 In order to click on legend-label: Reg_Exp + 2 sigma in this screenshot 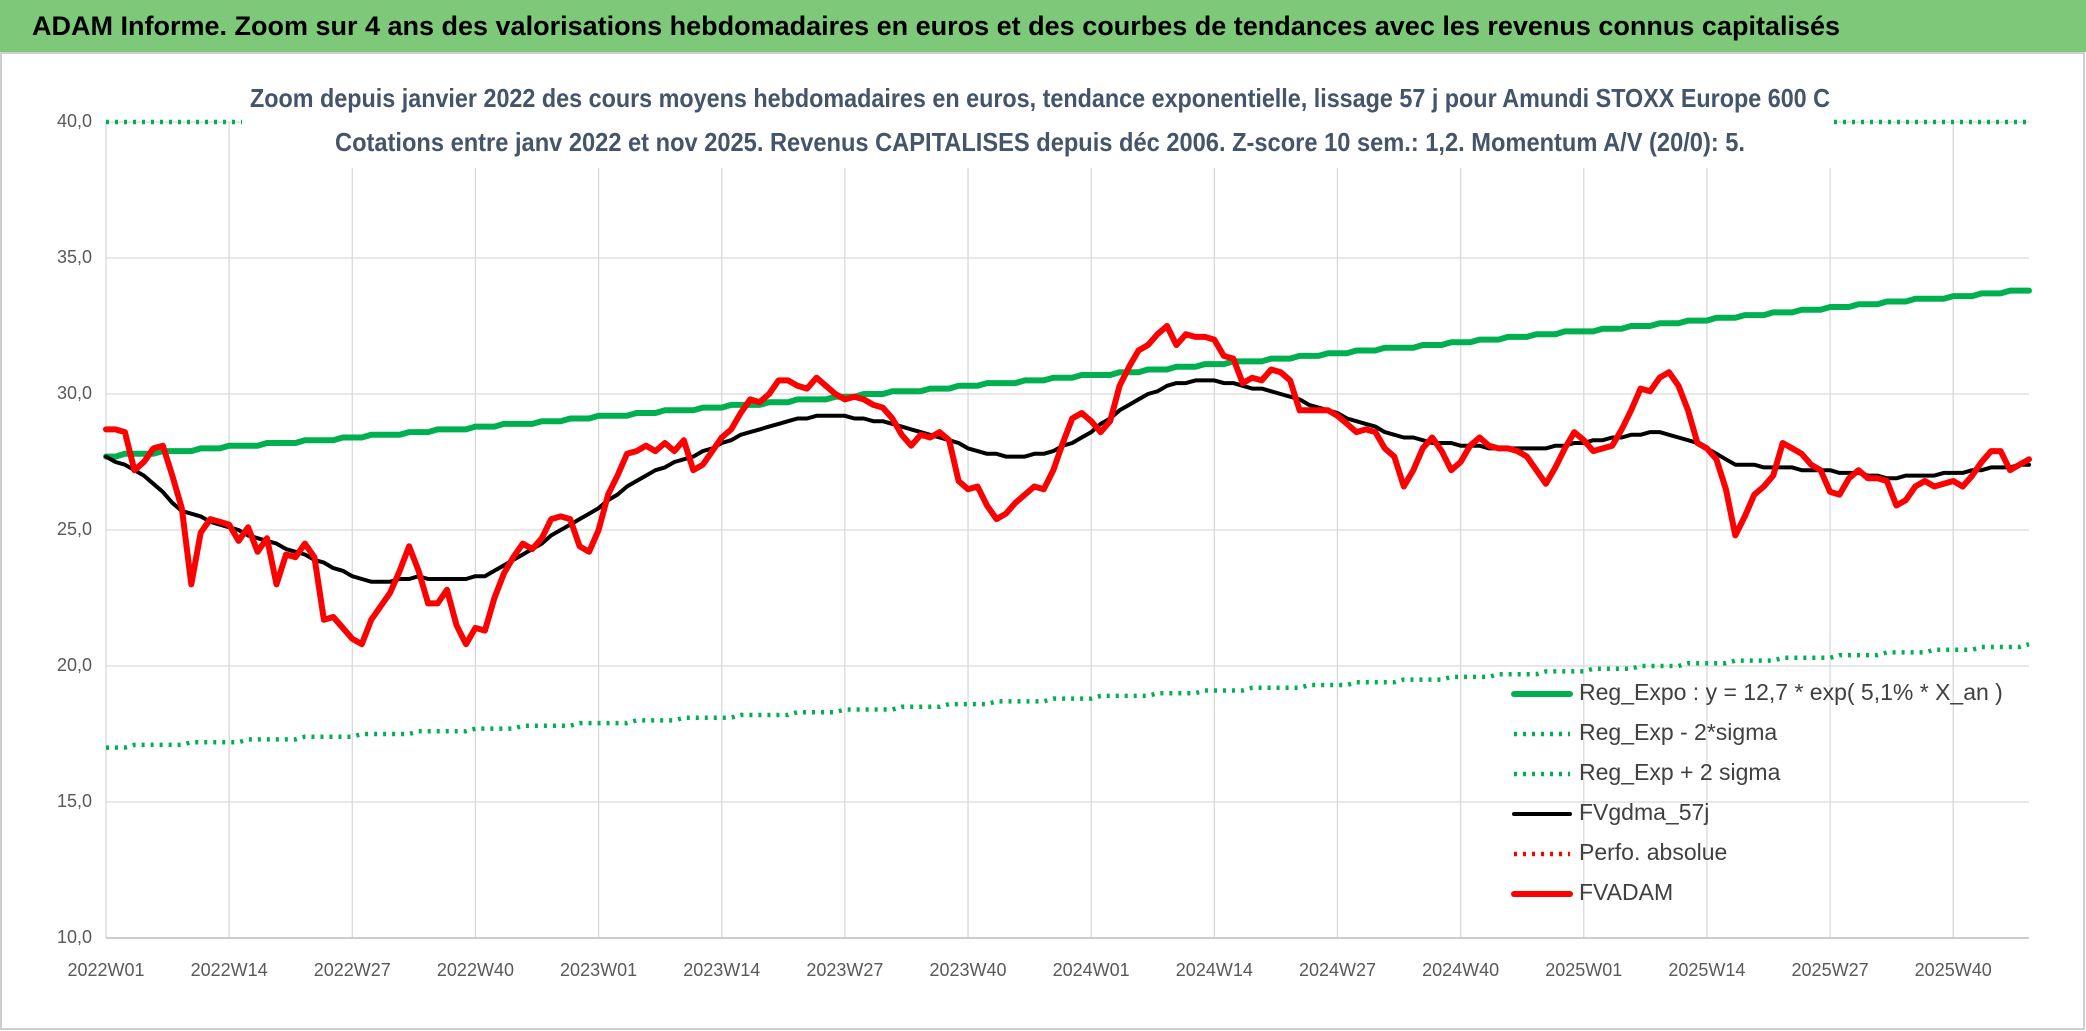, I will do `click(1680, 772)`.